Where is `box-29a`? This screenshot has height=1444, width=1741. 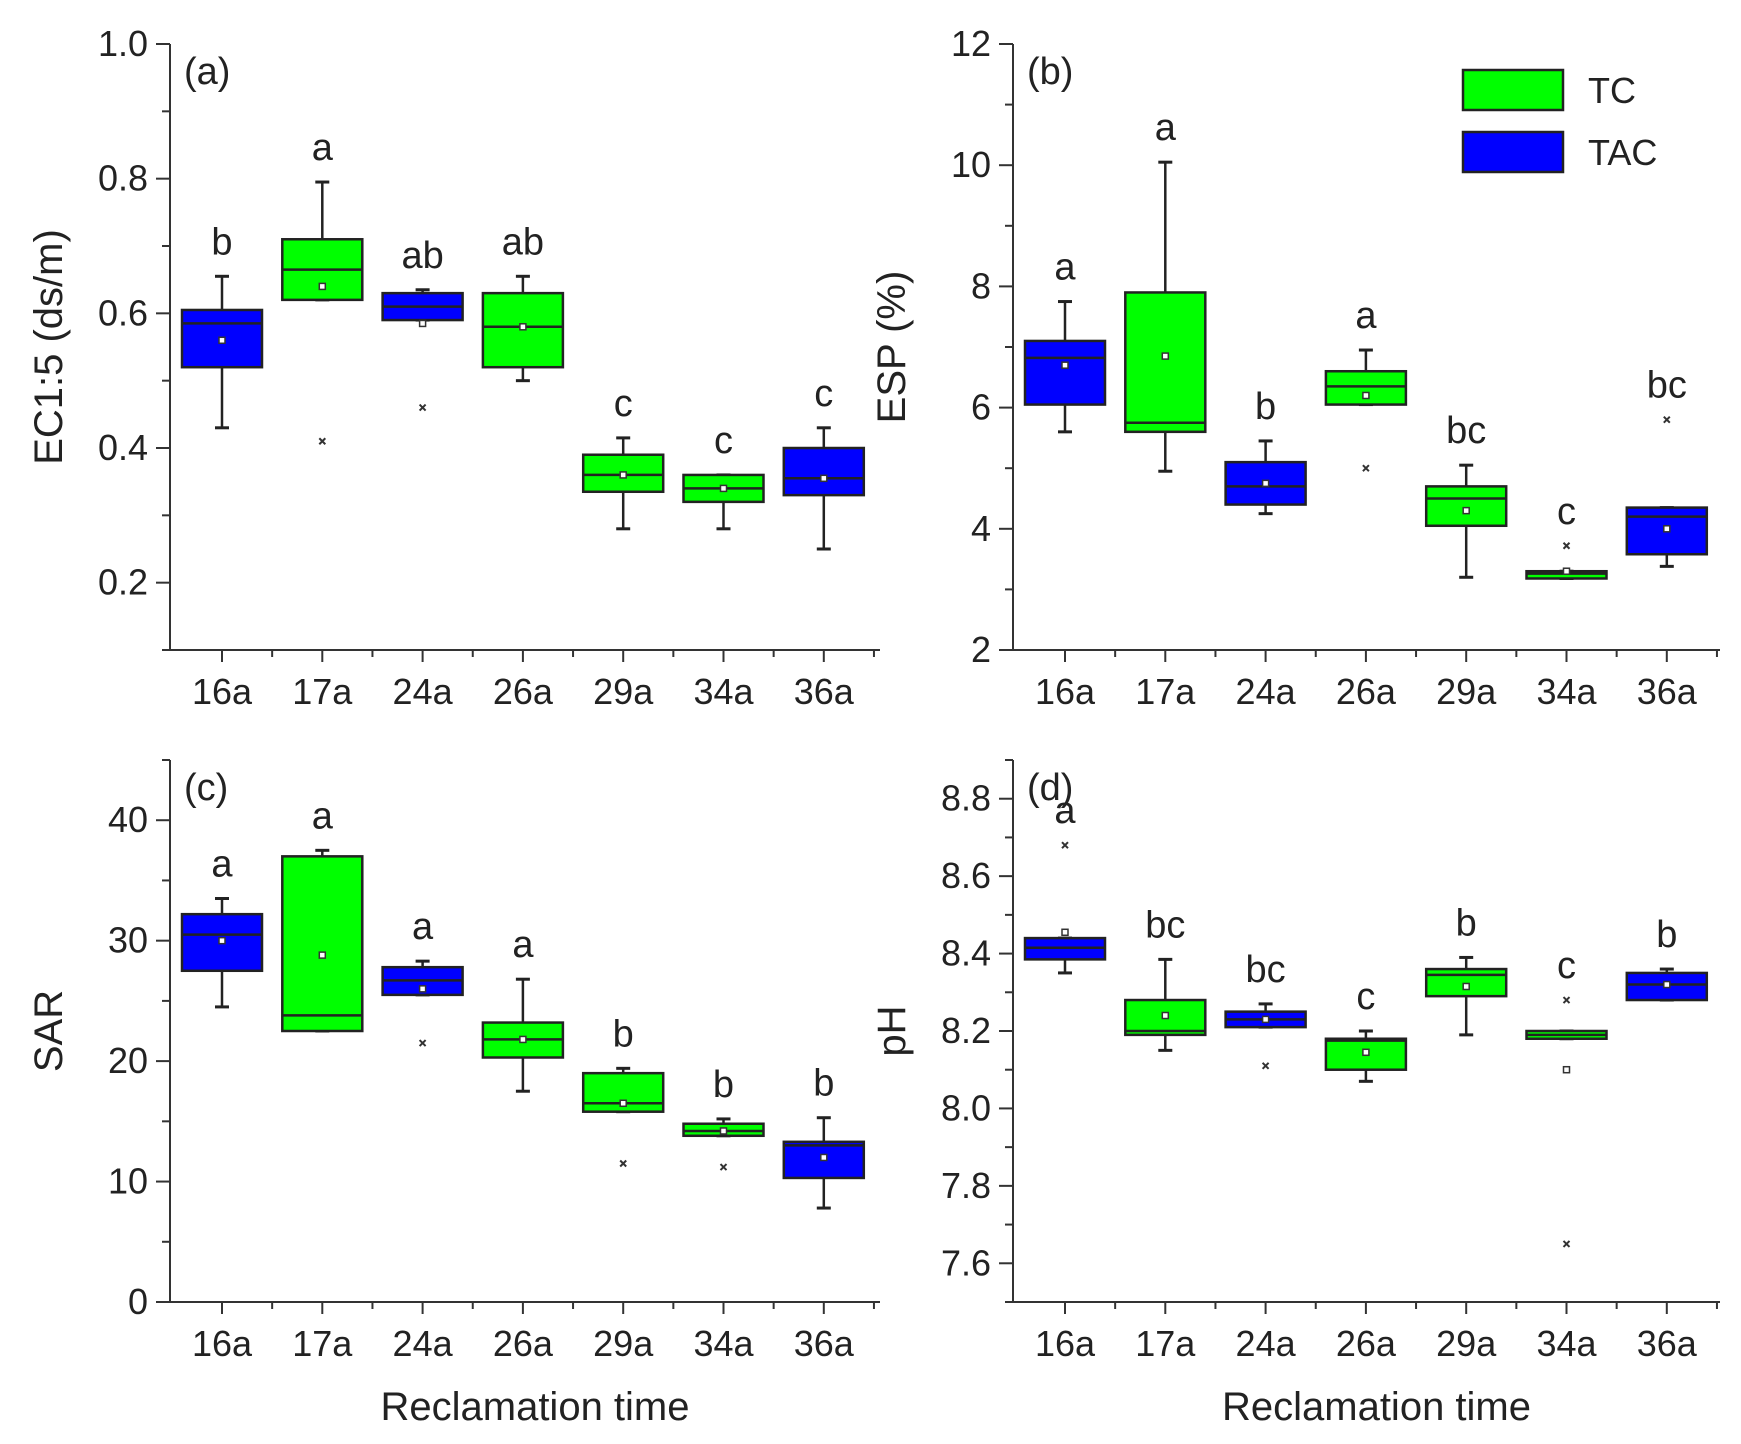 box-29a is located at coordinates (1466, 506).